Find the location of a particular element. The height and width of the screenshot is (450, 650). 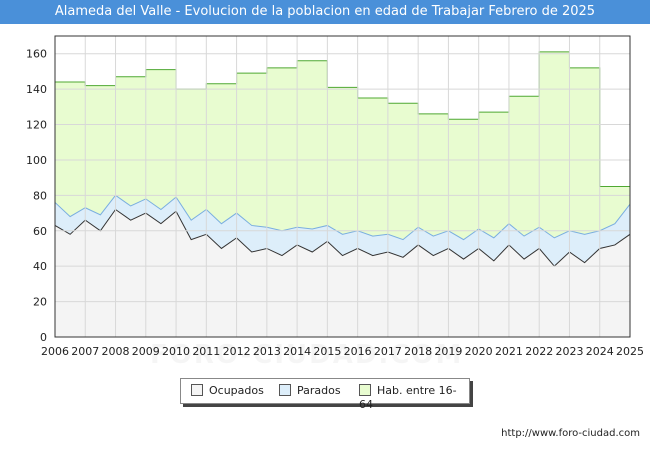

x-tick-label: 2020 is located at coordinates (479, 351).